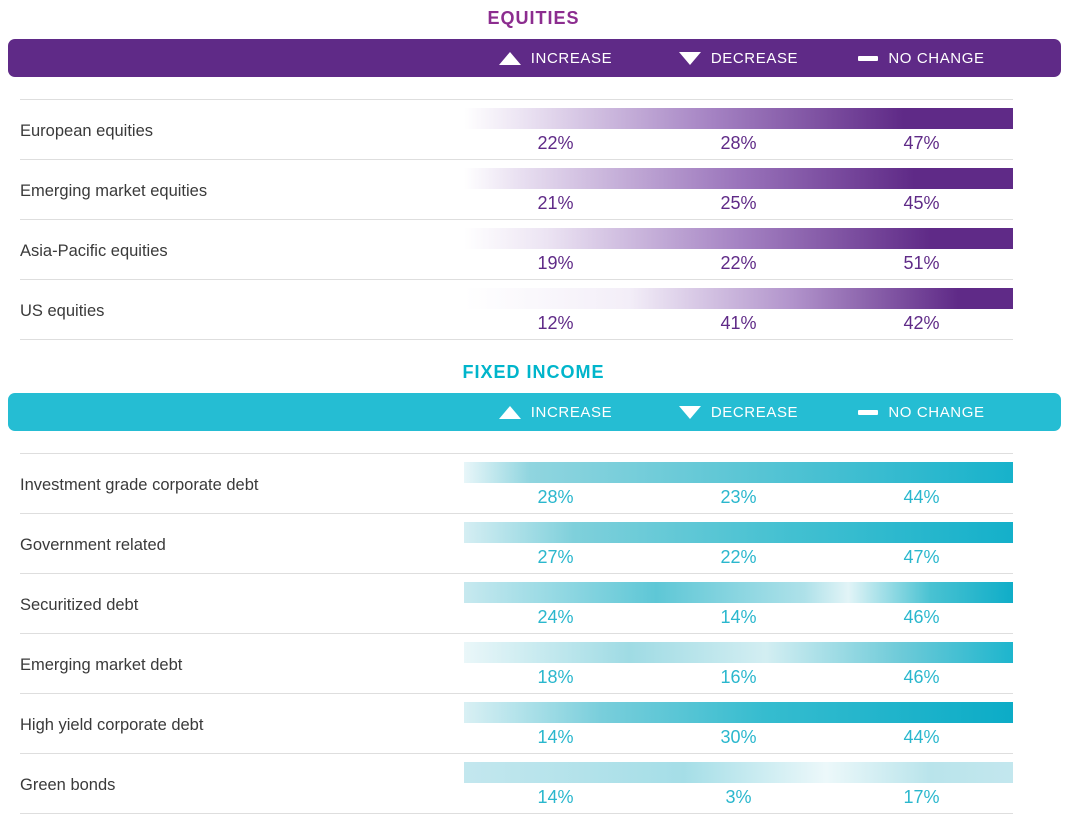 This screenshot has width=1067, height=831. I want to click on row-data: 14% 3% 17%, so click(738, 783).